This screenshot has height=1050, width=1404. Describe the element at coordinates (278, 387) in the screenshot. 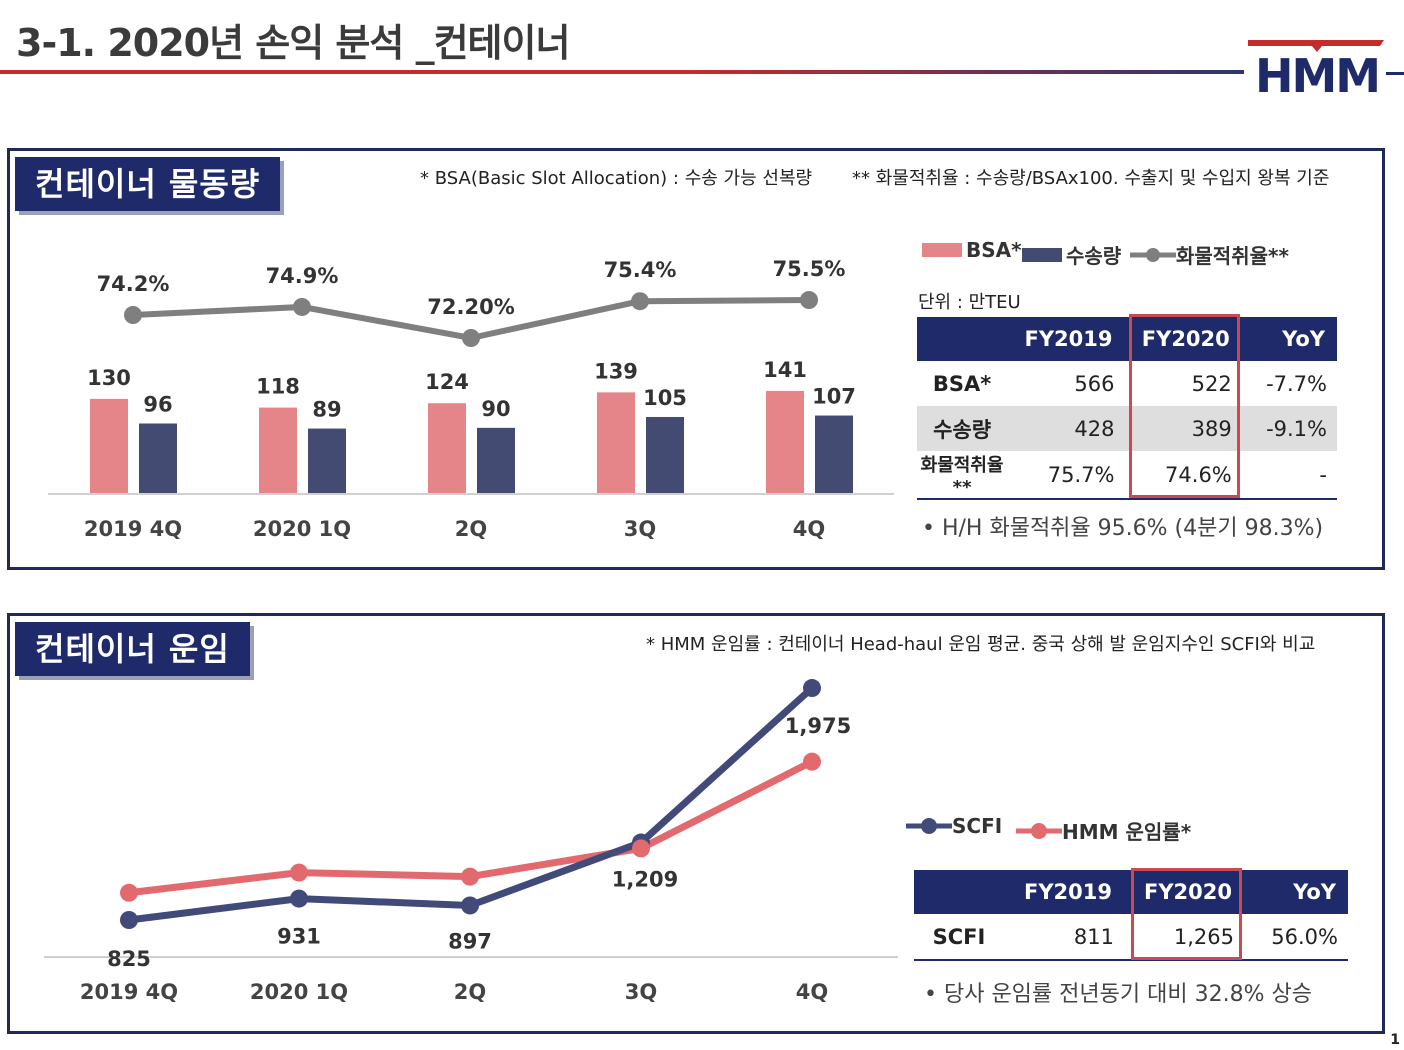

I see `bar-bsa-label: 118` at that location.